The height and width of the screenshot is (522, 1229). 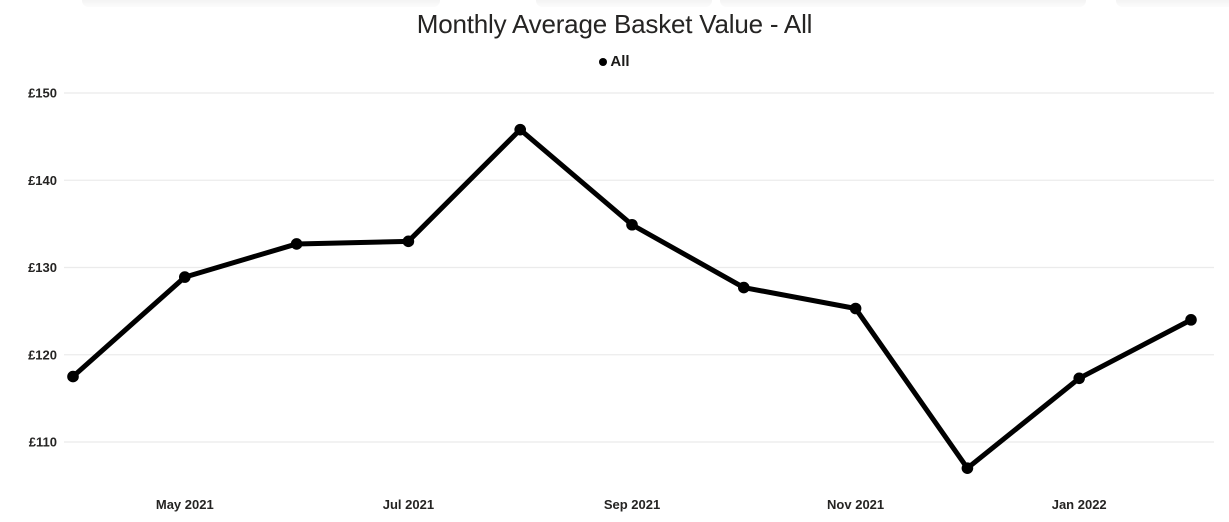 I want to click on data-point-oct-2021, so click(x=744, y=287).